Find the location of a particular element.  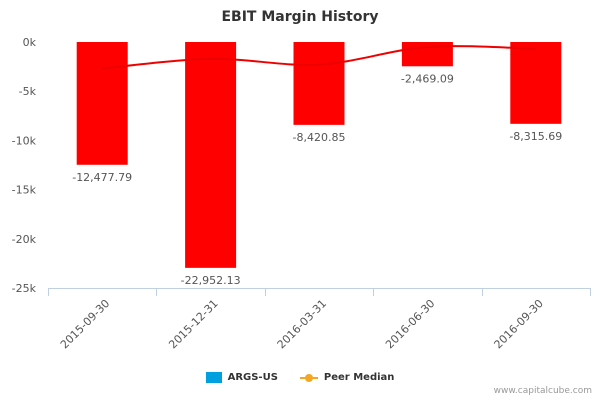

data-label: -12,477.79 is located at coordinates (102, 177).